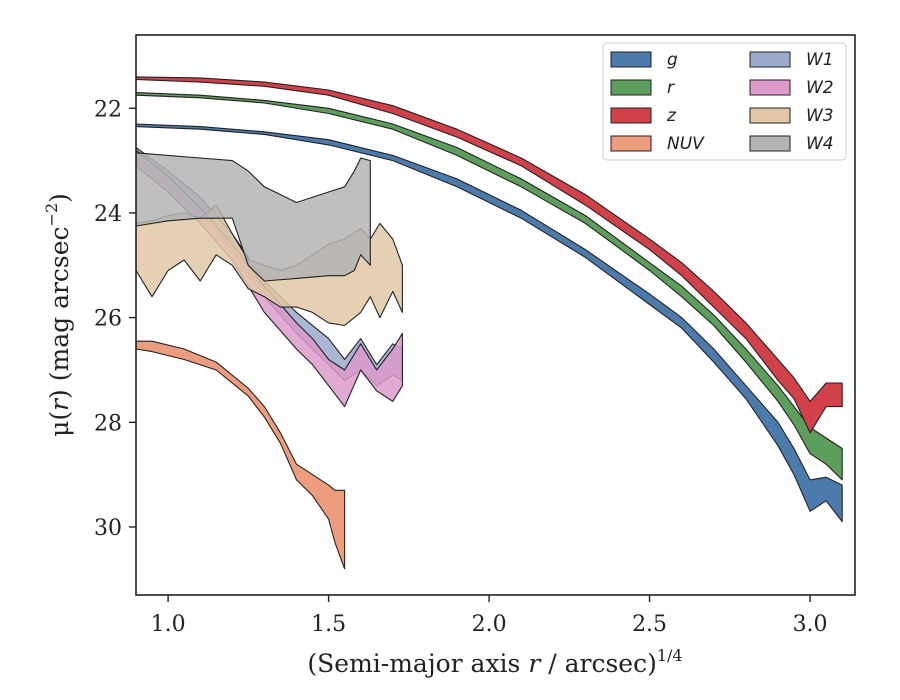 The height and width of the screenshot is (700, 900). I want to click on y-axis-ticks: 22 24 26 28 30, so click(115, 319).